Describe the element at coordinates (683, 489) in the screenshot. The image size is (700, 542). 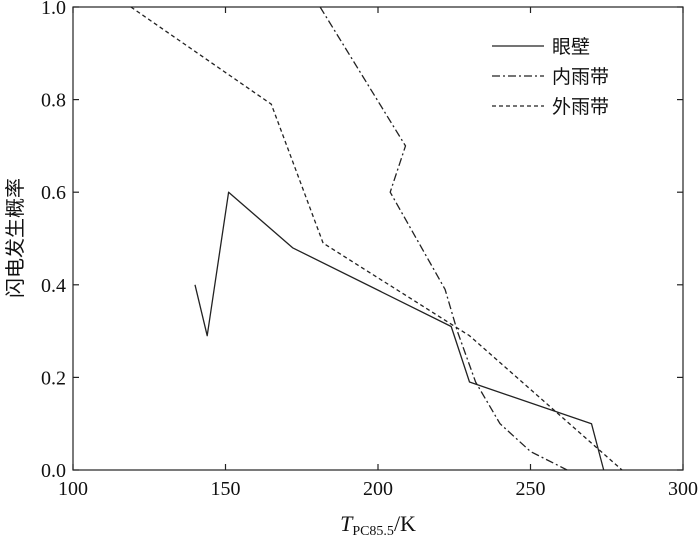
I see `x-tick-label: 300` at that location.